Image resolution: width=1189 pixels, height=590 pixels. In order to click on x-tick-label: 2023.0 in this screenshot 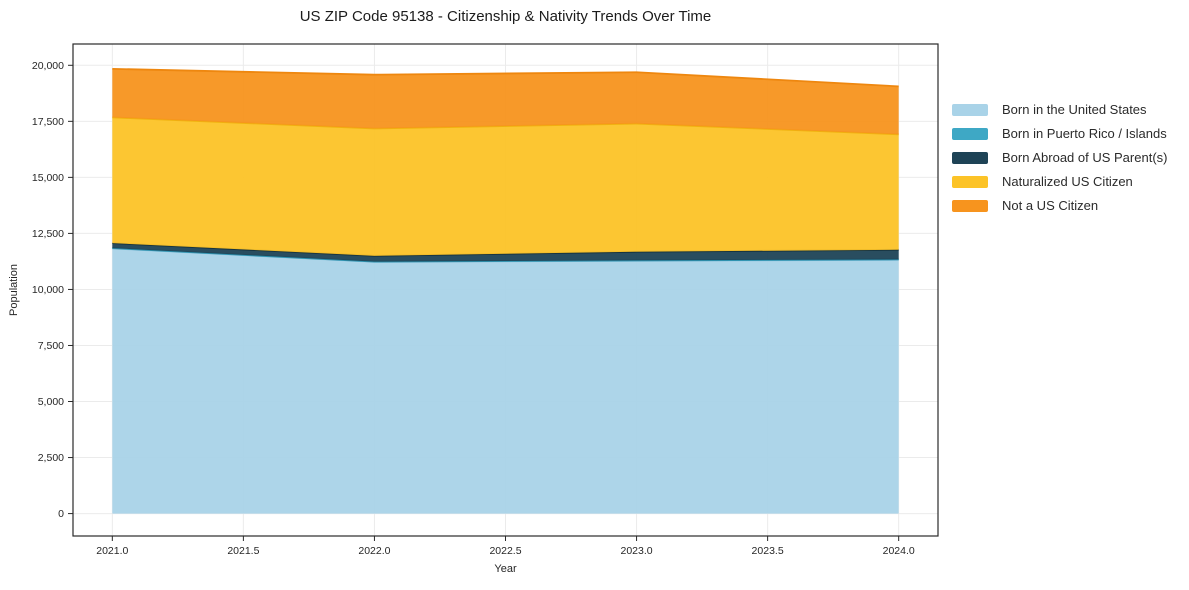, I will do `click(636, 551)`.